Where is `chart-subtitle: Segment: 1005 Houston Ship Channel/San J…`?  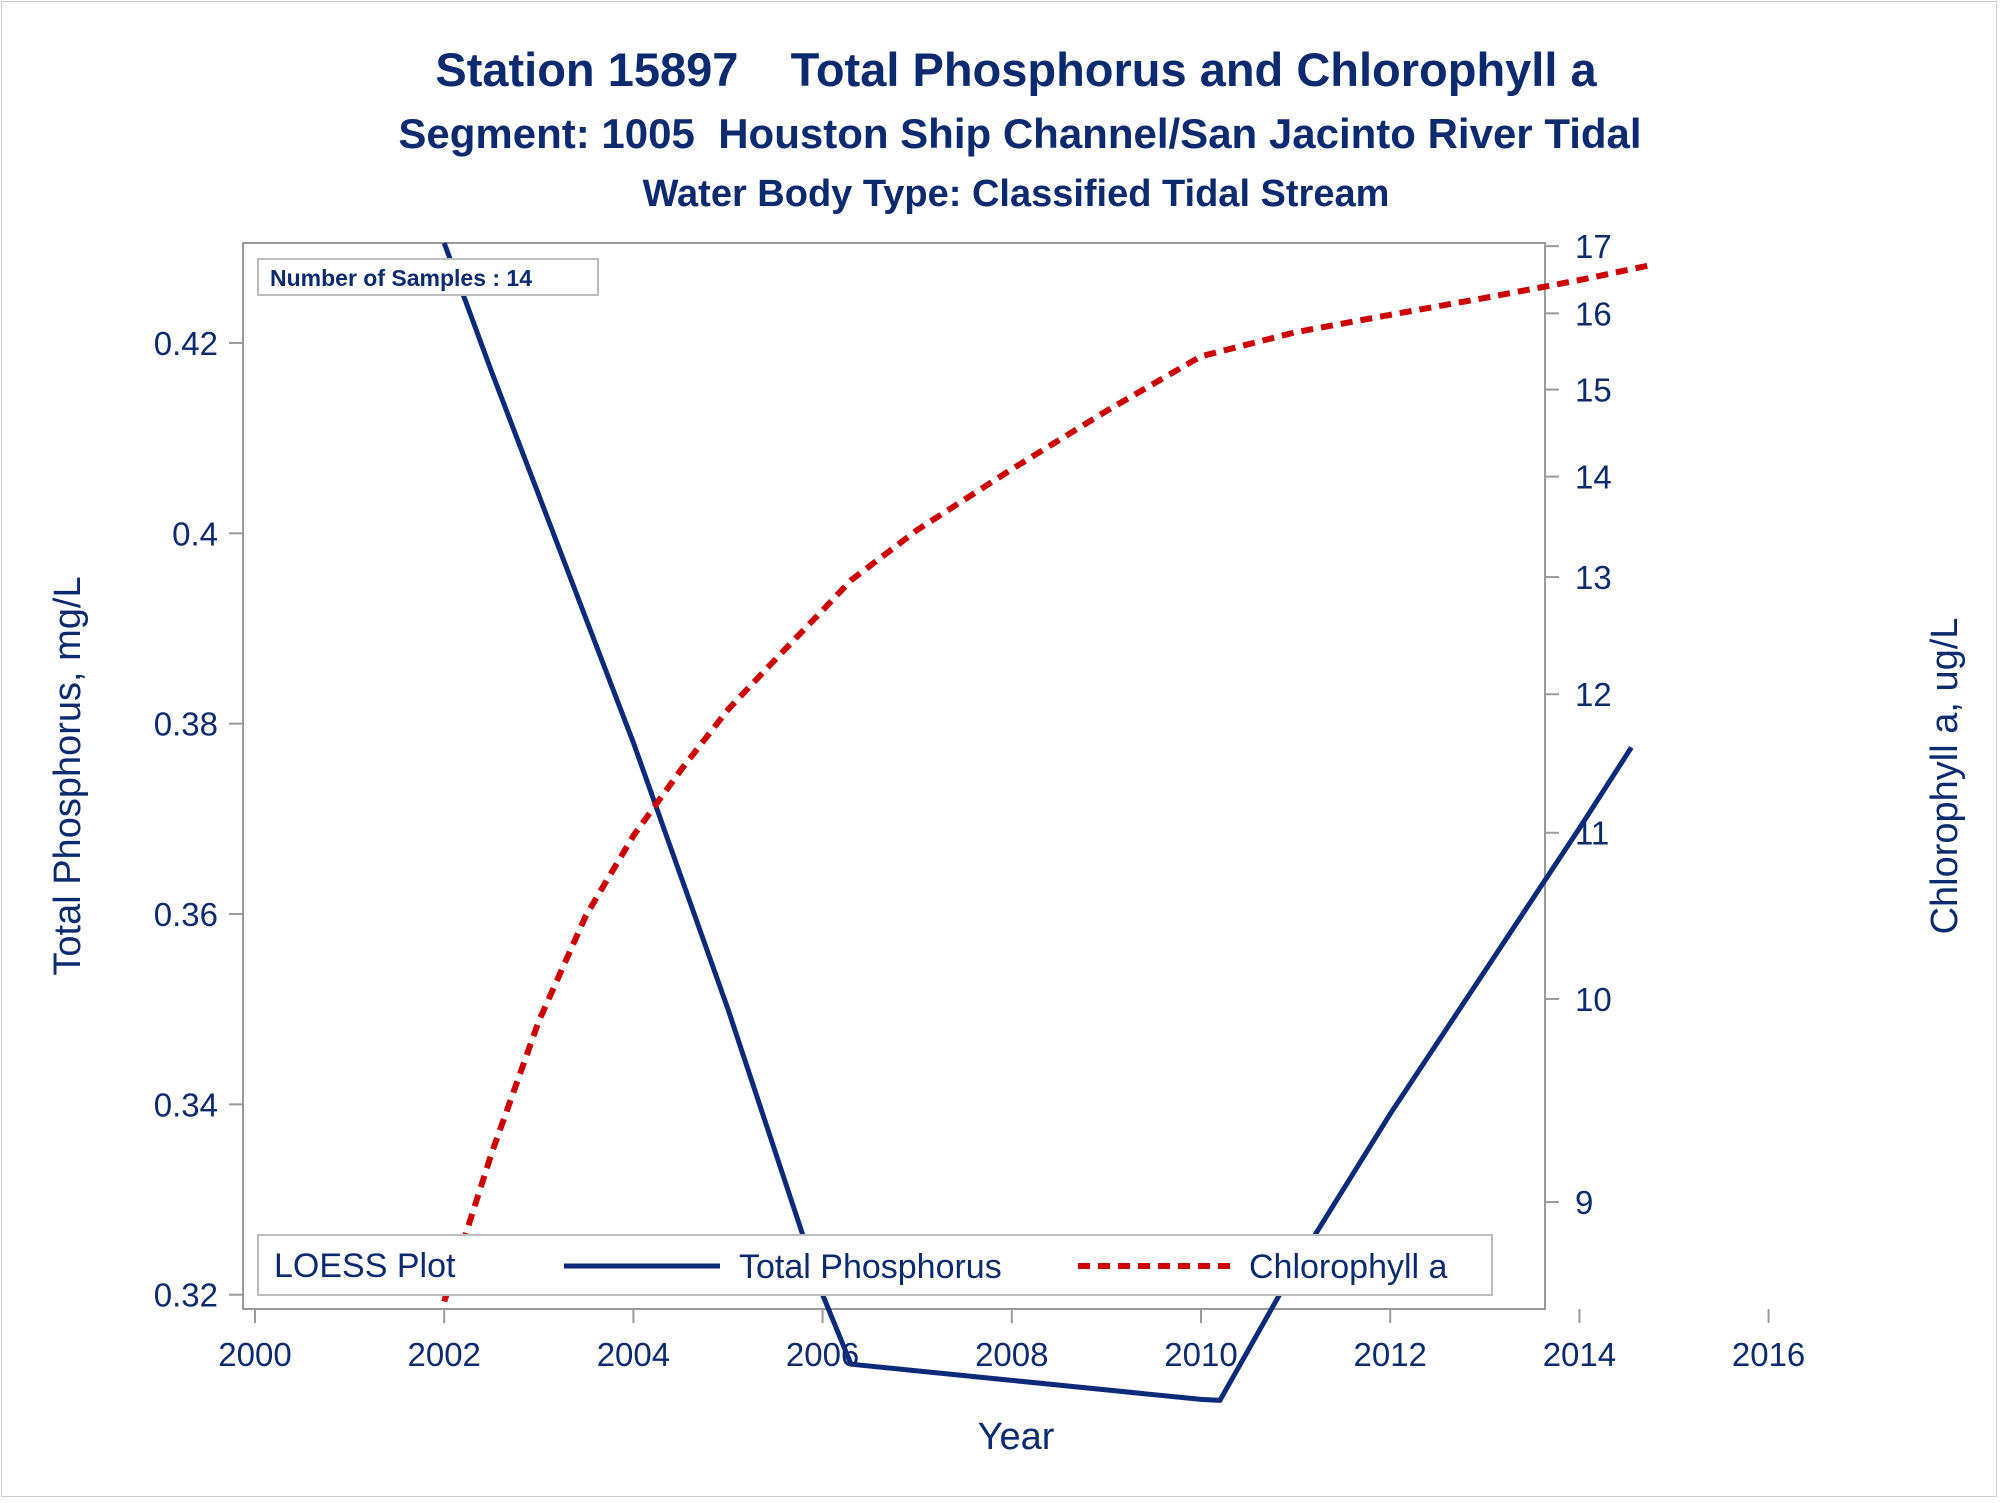
chart-subtitle: Segment: 1005 Houston Ship Channel/San J… is located at coordinates (1019, 133).